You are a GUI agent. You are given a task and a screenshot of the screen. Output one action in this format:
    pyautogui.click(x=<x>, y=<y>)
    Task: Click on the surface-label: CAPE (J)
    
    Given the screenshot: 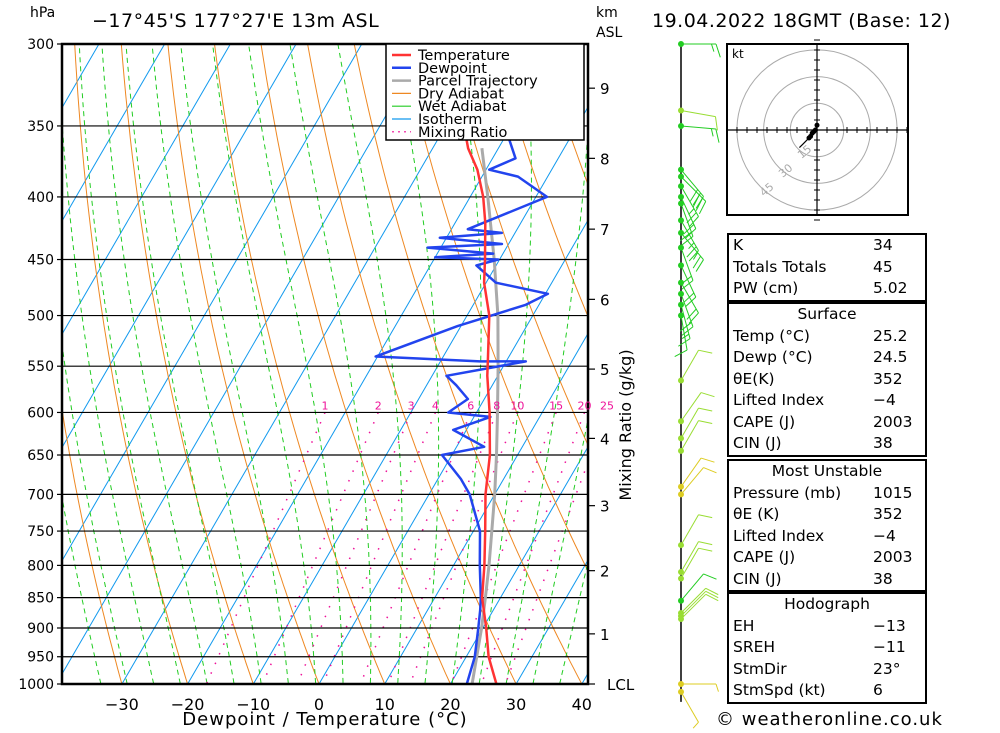 What is the action you would take?
    pyautogui.click(x=764, y=421)
    